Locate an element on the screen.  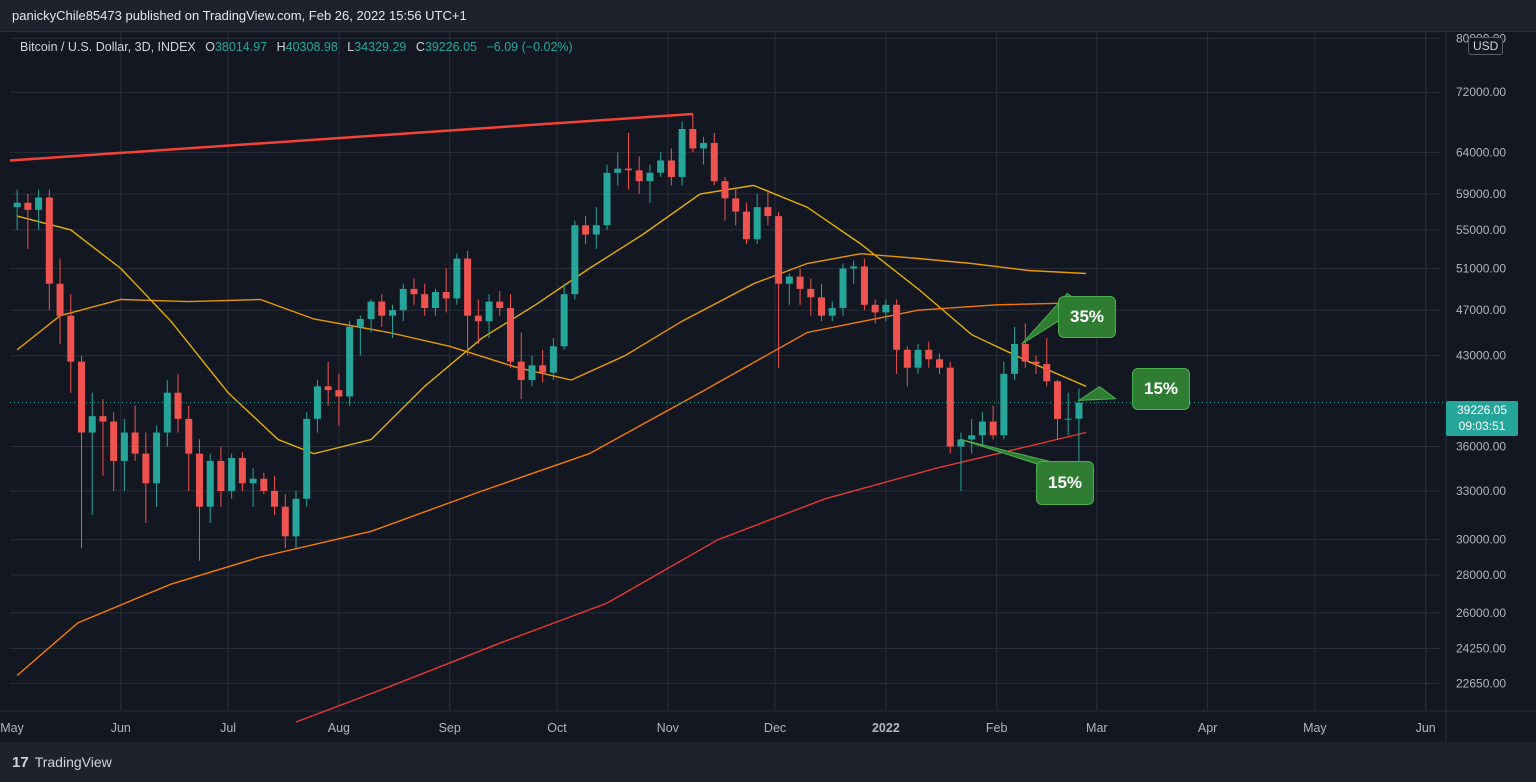
moving-average-line is located at coordinates (551, 316).